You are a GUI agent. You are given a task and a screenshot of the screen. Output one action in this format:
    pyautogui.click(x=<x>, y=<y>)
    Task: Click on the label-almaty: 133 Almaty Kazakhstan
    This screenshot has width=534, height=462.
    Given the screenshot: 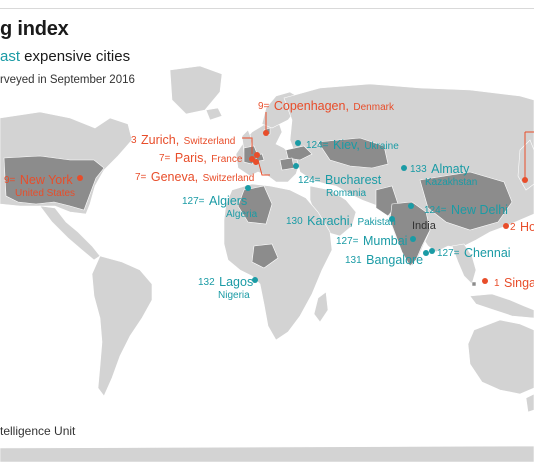 What is the action you would take?
    pyautogui.click(x=444, y=175)
    